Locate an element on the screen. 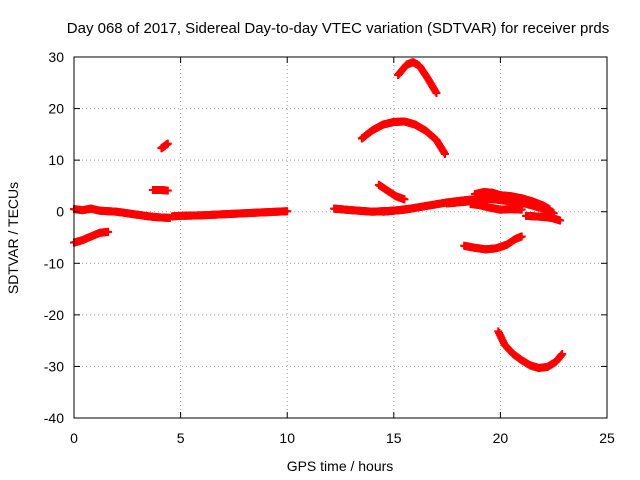 Image resolution: width=640 pixels, height=480 pixels. x-tick-label-4: 20 is located at coordinates (501, 438).